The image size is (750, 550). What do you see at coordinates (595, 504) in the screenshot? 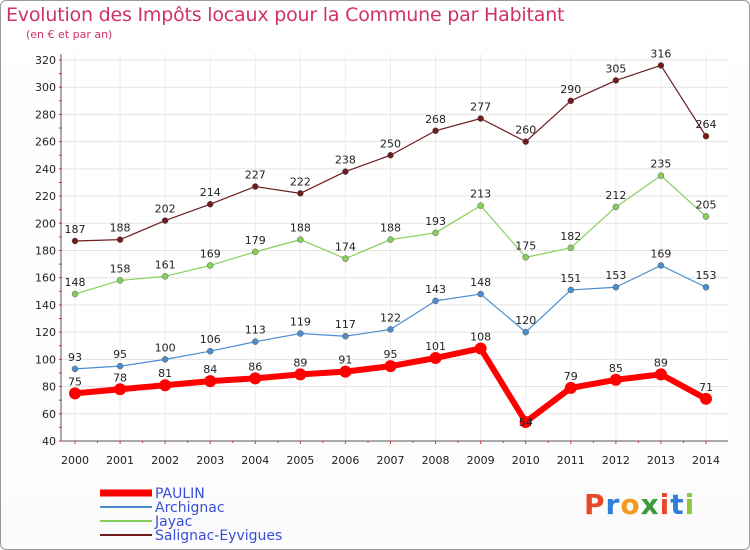
I see `logo-letter: P` at bounding box center [595, 504].